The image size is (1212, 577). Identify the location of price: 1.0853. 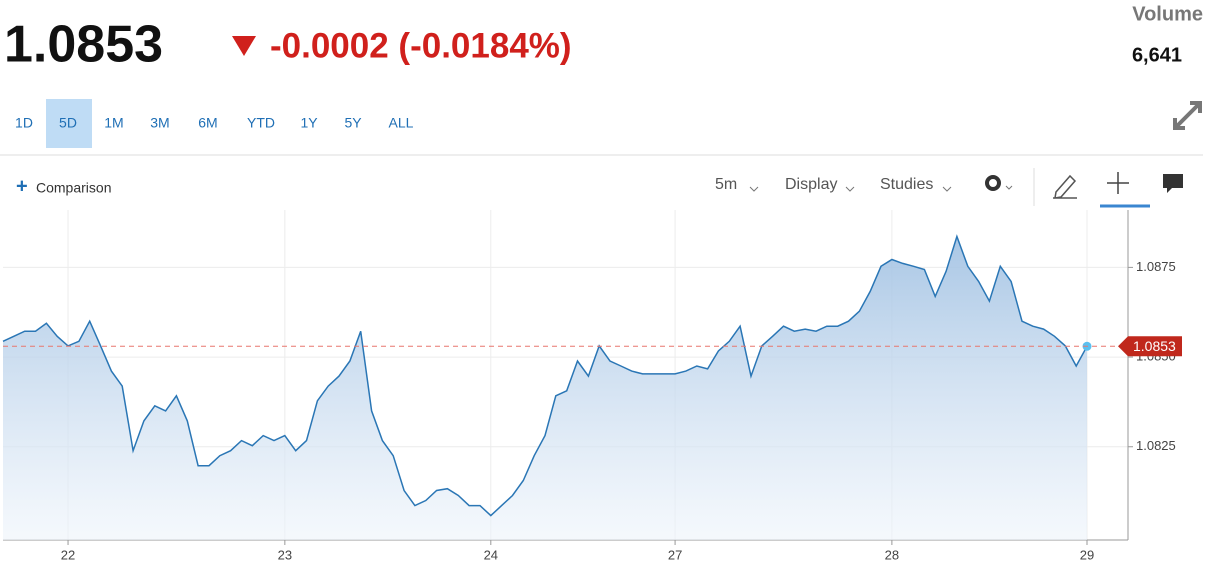
(83, 45).